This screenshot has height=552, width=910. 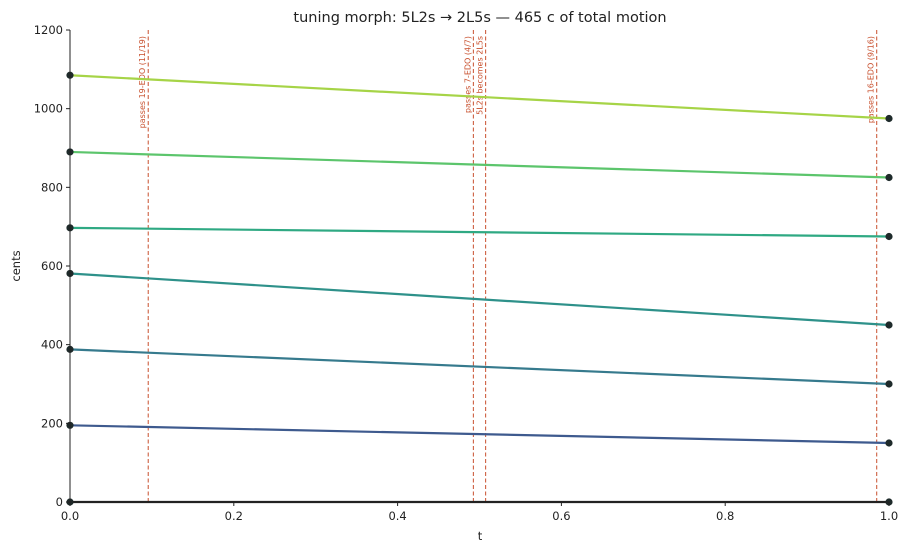 What do you see at coordinates (480, 75) in the screenshot?
I see `annotation-label-2: 5L2s becomes 2L5s` at bounding box center [480, 75].